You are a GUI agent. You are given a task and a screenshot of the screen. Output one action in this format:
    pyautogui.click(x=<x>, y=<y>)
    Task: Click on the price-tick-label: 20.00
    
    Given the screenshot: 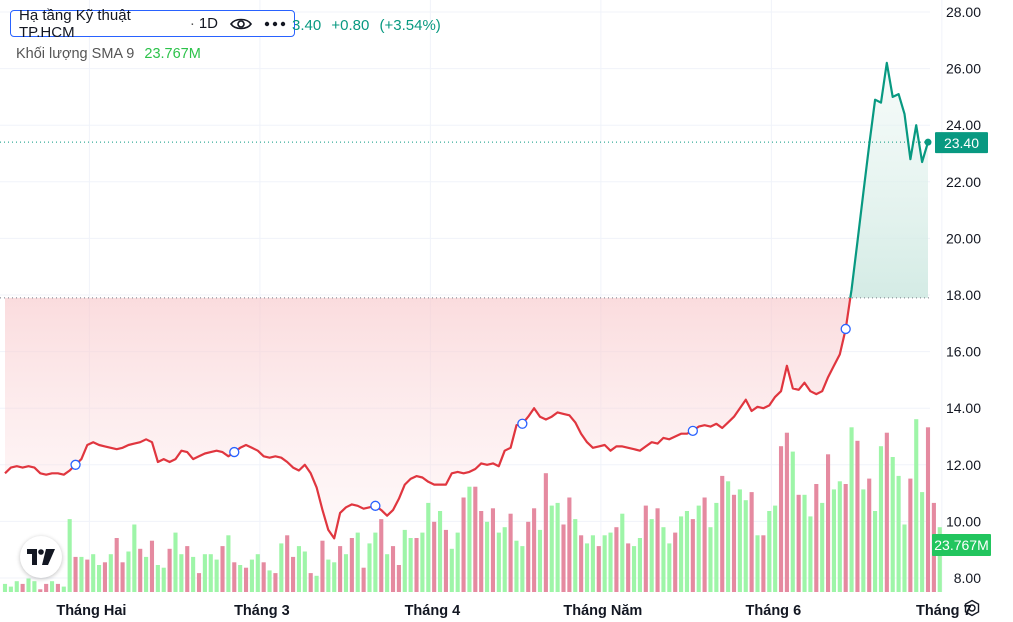 What is the action you would take?
    pyautogui.click(x=963, y=238)
    